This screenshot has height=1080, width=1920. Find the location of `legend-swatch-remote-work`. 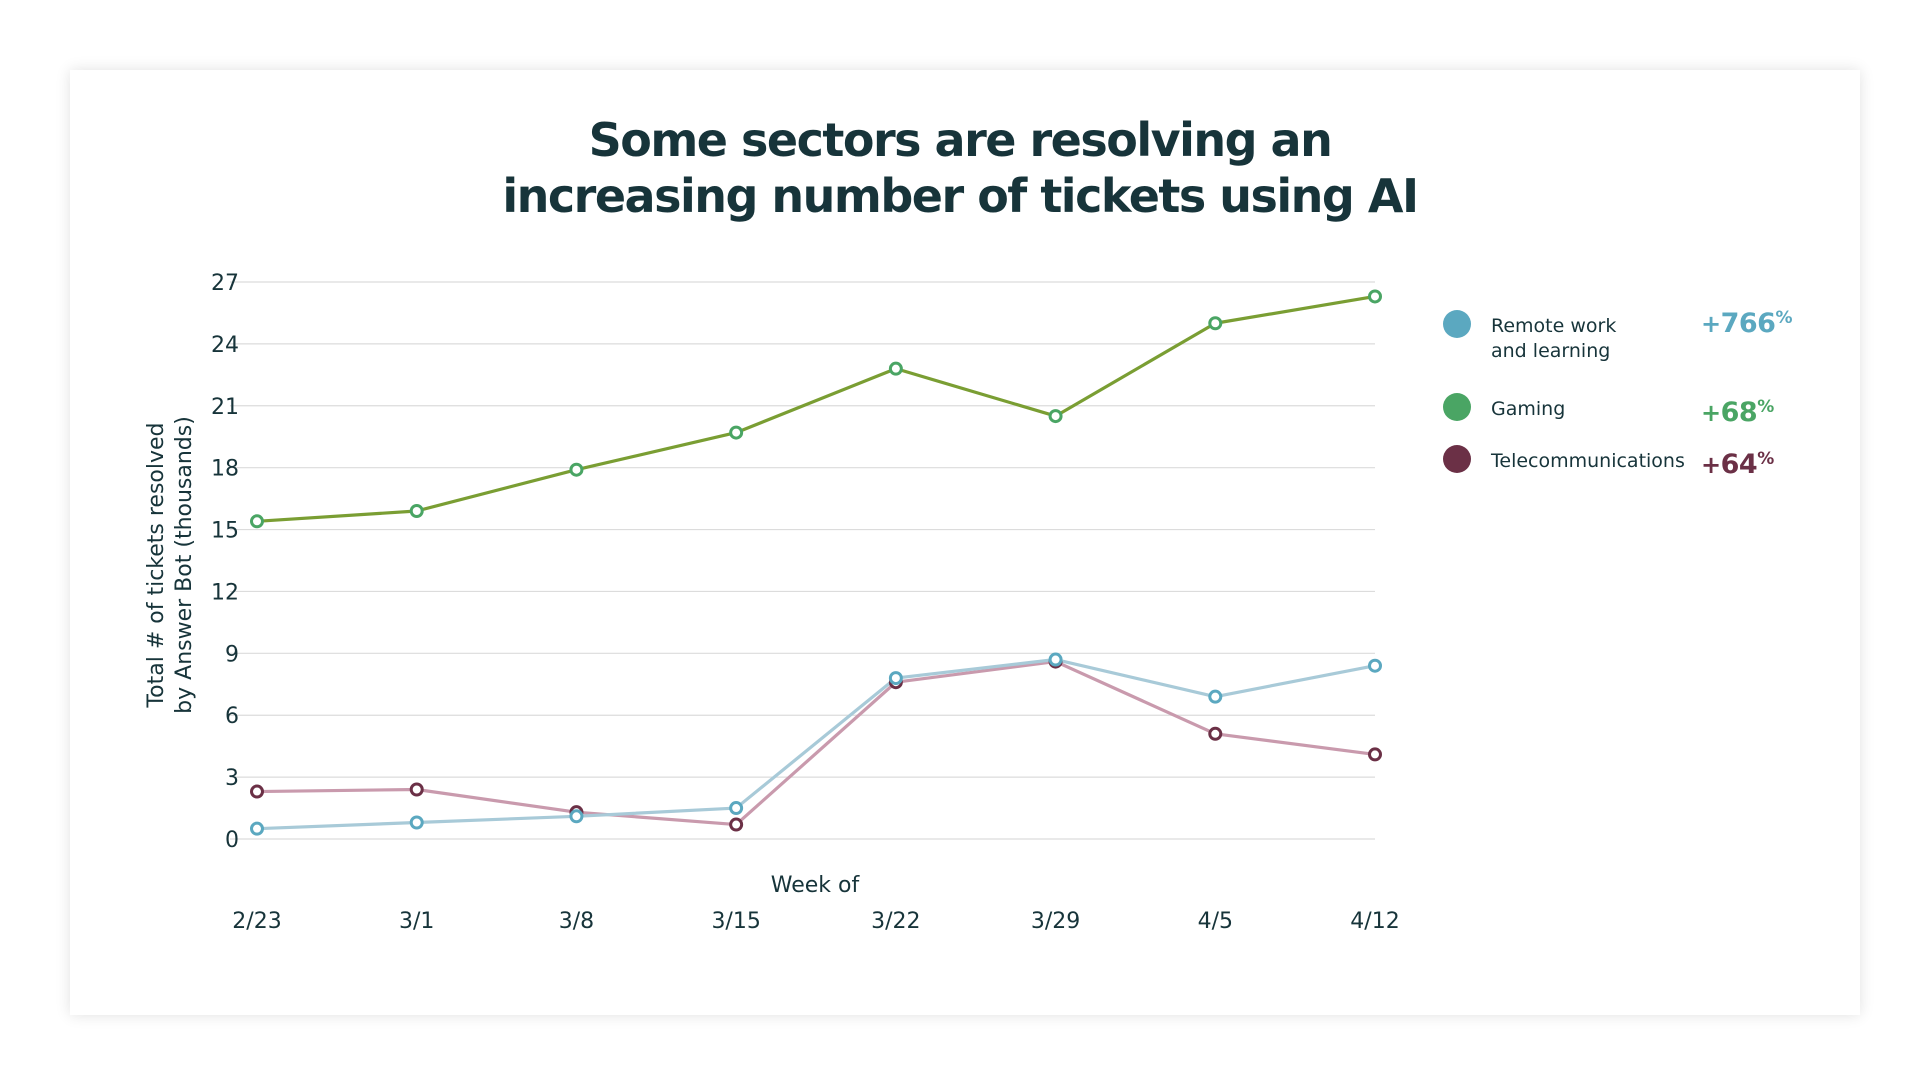

legend-swatch-remote-work is located at coordinates (1457, 324).